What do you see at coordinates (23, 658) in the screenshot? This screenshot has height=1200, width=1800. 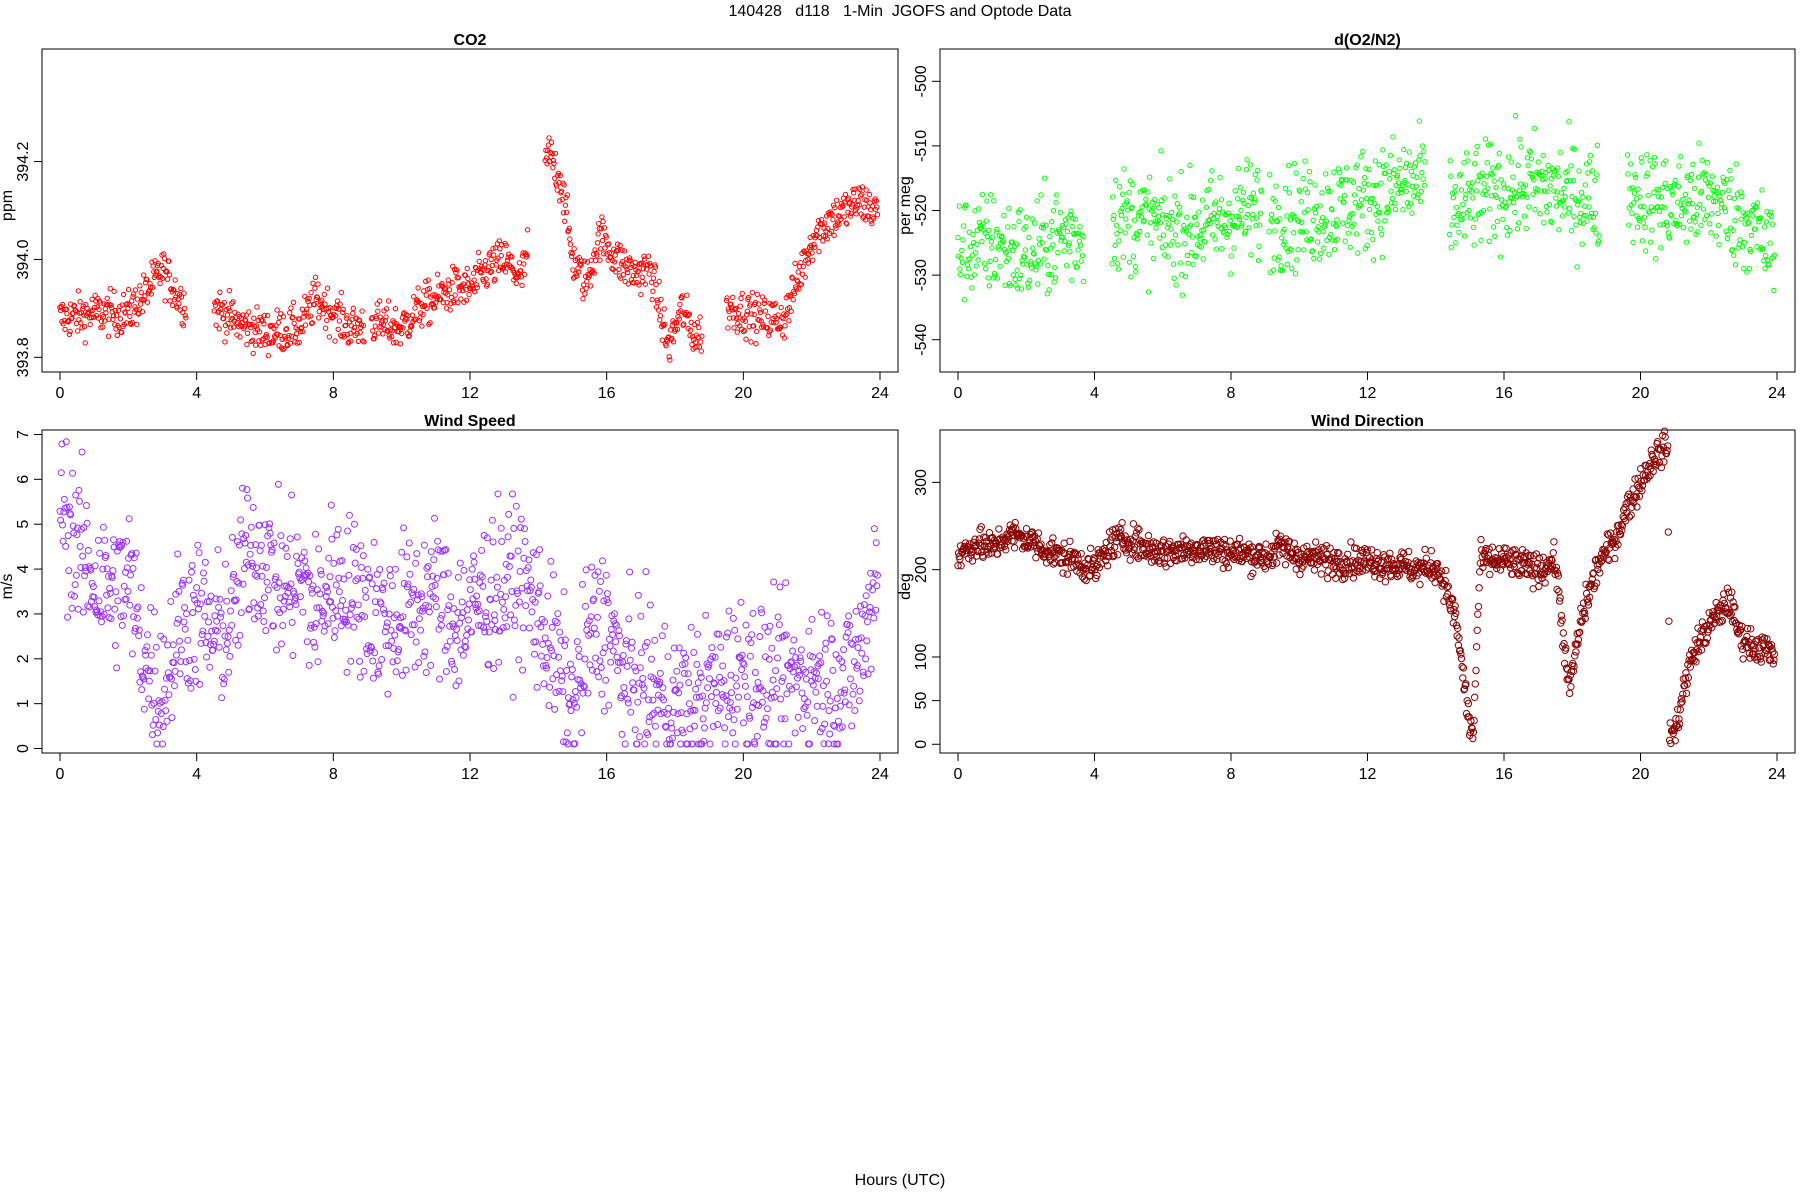 I see `wind-speed-y-tick-label: 2` at bounding box center [23, 658].